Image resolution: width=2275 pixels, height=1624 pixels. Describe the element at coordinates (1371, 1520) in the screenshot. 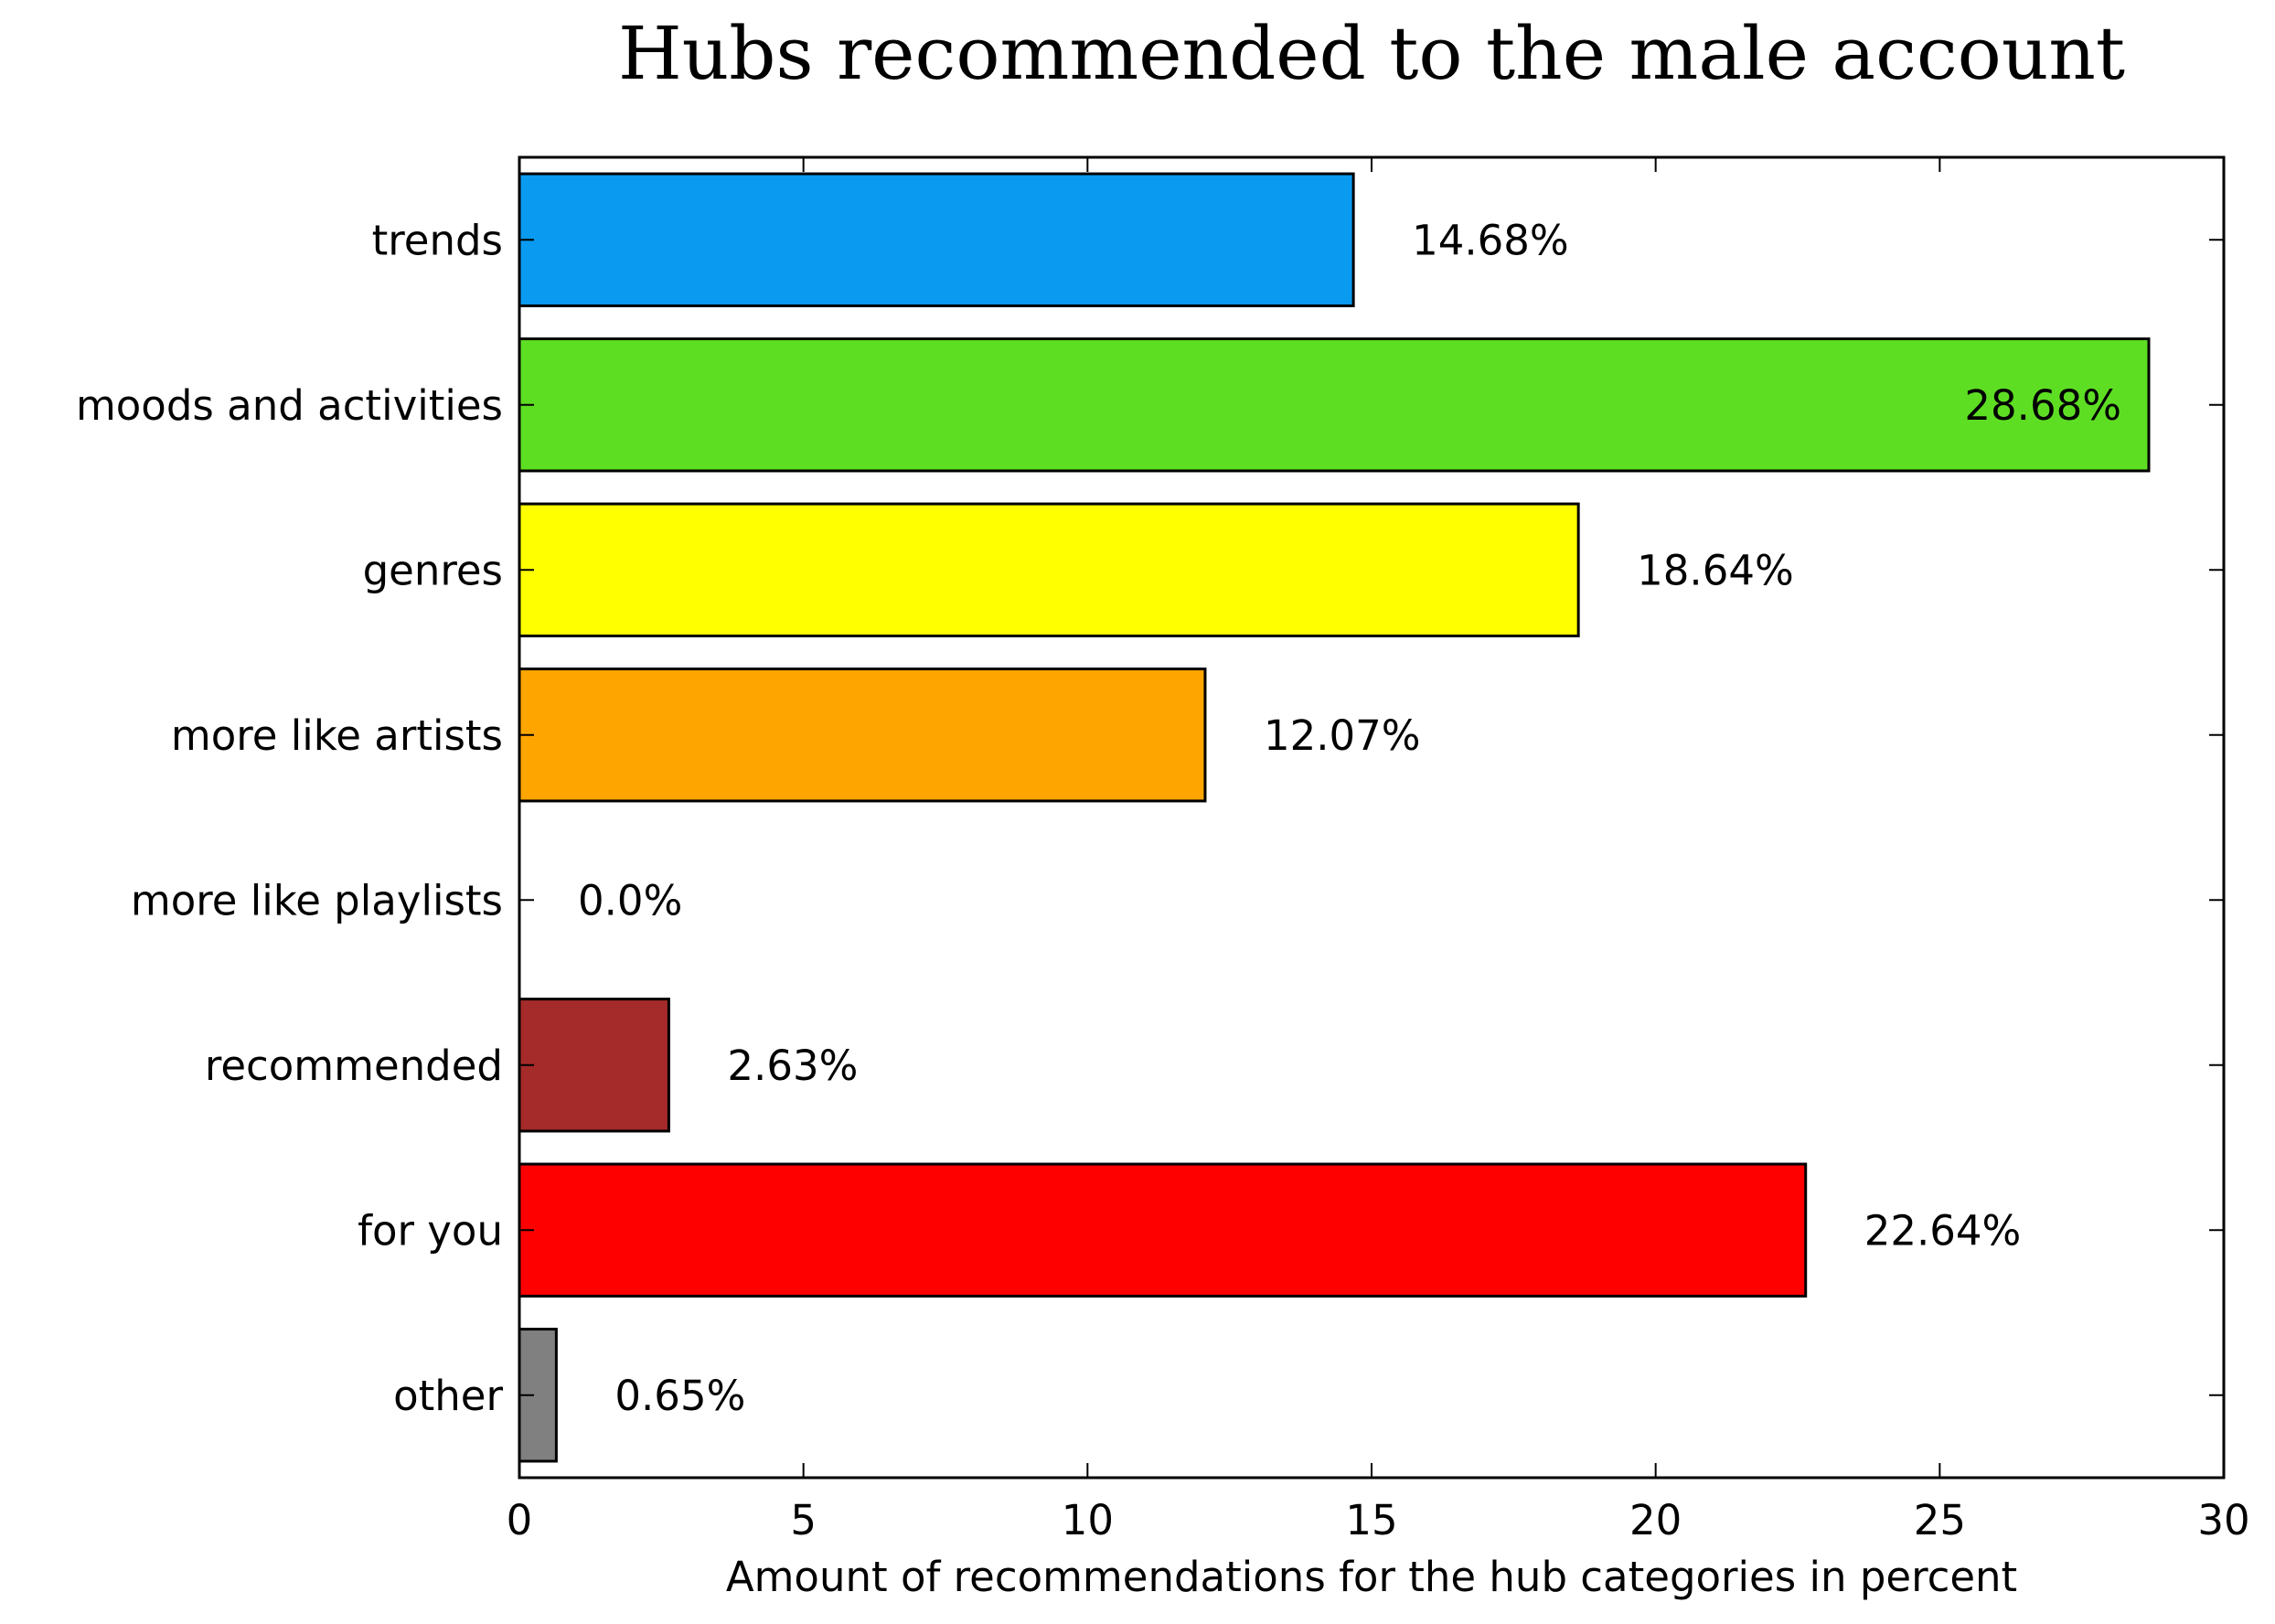

I see `x-tick-label-15: 15` at that location.